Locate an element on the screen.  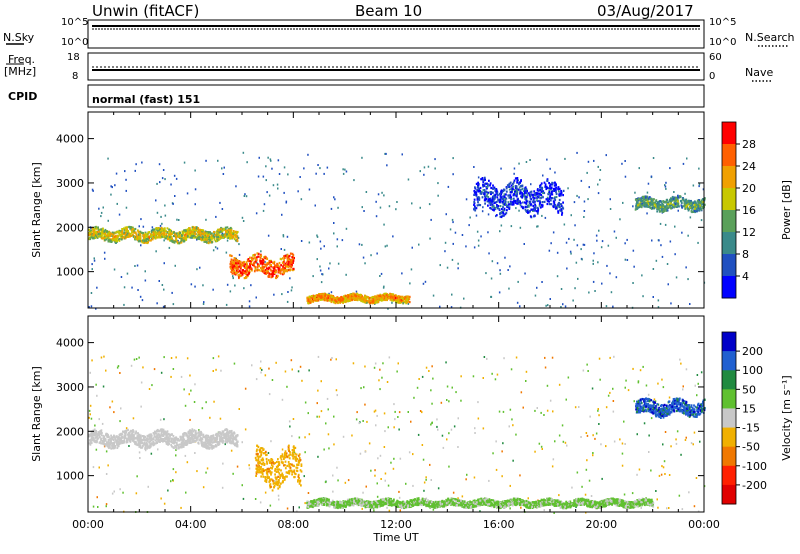
nsearch-label: N.Search is located at coordinates (770, 37).